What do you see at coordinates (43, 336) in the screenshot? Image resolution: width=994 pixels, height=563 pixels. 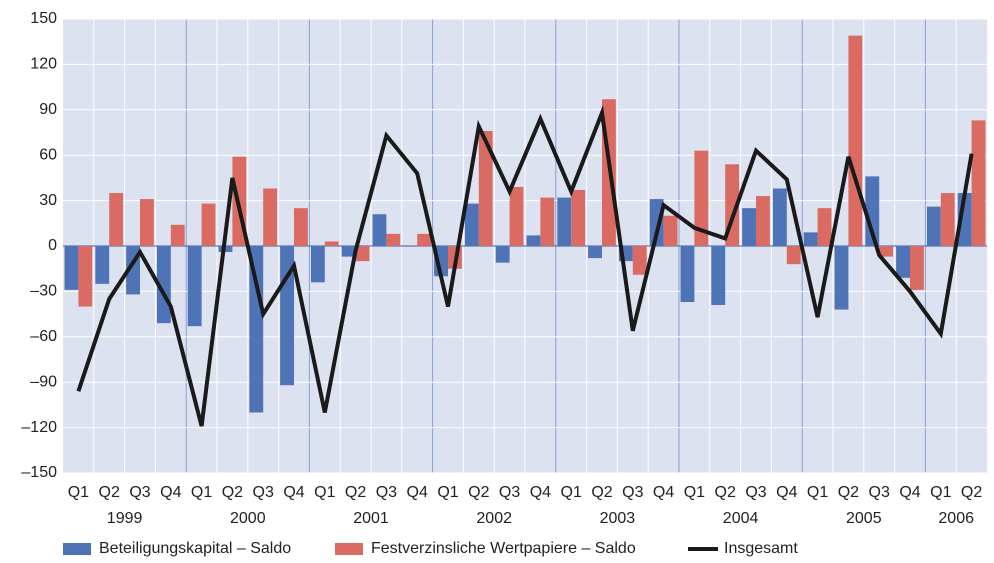 I see `y-tick-label: –60` at bounding box center [43, 336].